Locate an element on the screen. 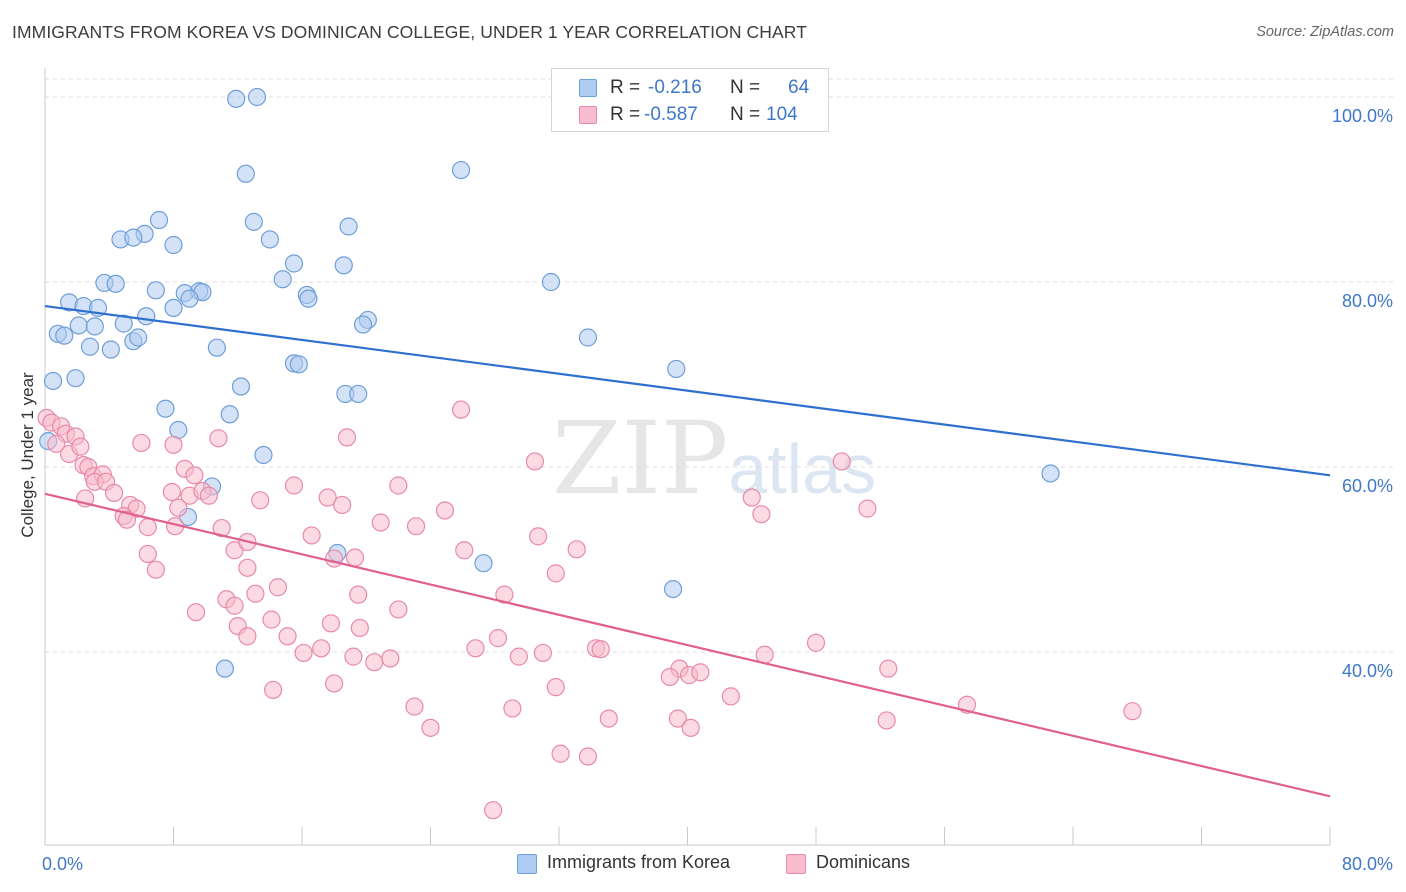 The width and height of the screenshot is (1406, 892). legend-row-korea: R = -0.216 N = 64 is located at coordinates (690, 88).